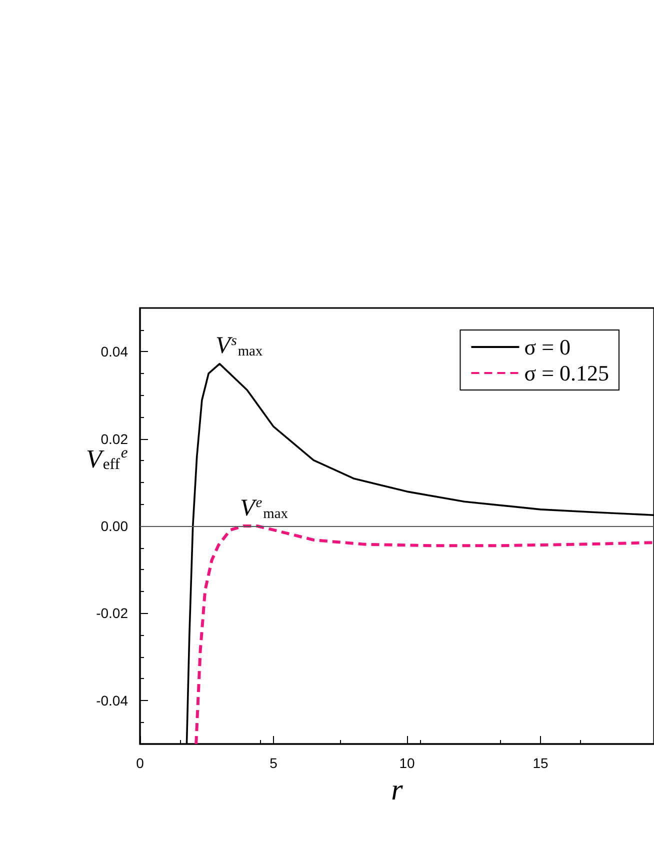 The image size is (654, 846). Describe the element at coordinates (114, 526) in the screenshot. I see `y-tick-label: 0.00` at that location.